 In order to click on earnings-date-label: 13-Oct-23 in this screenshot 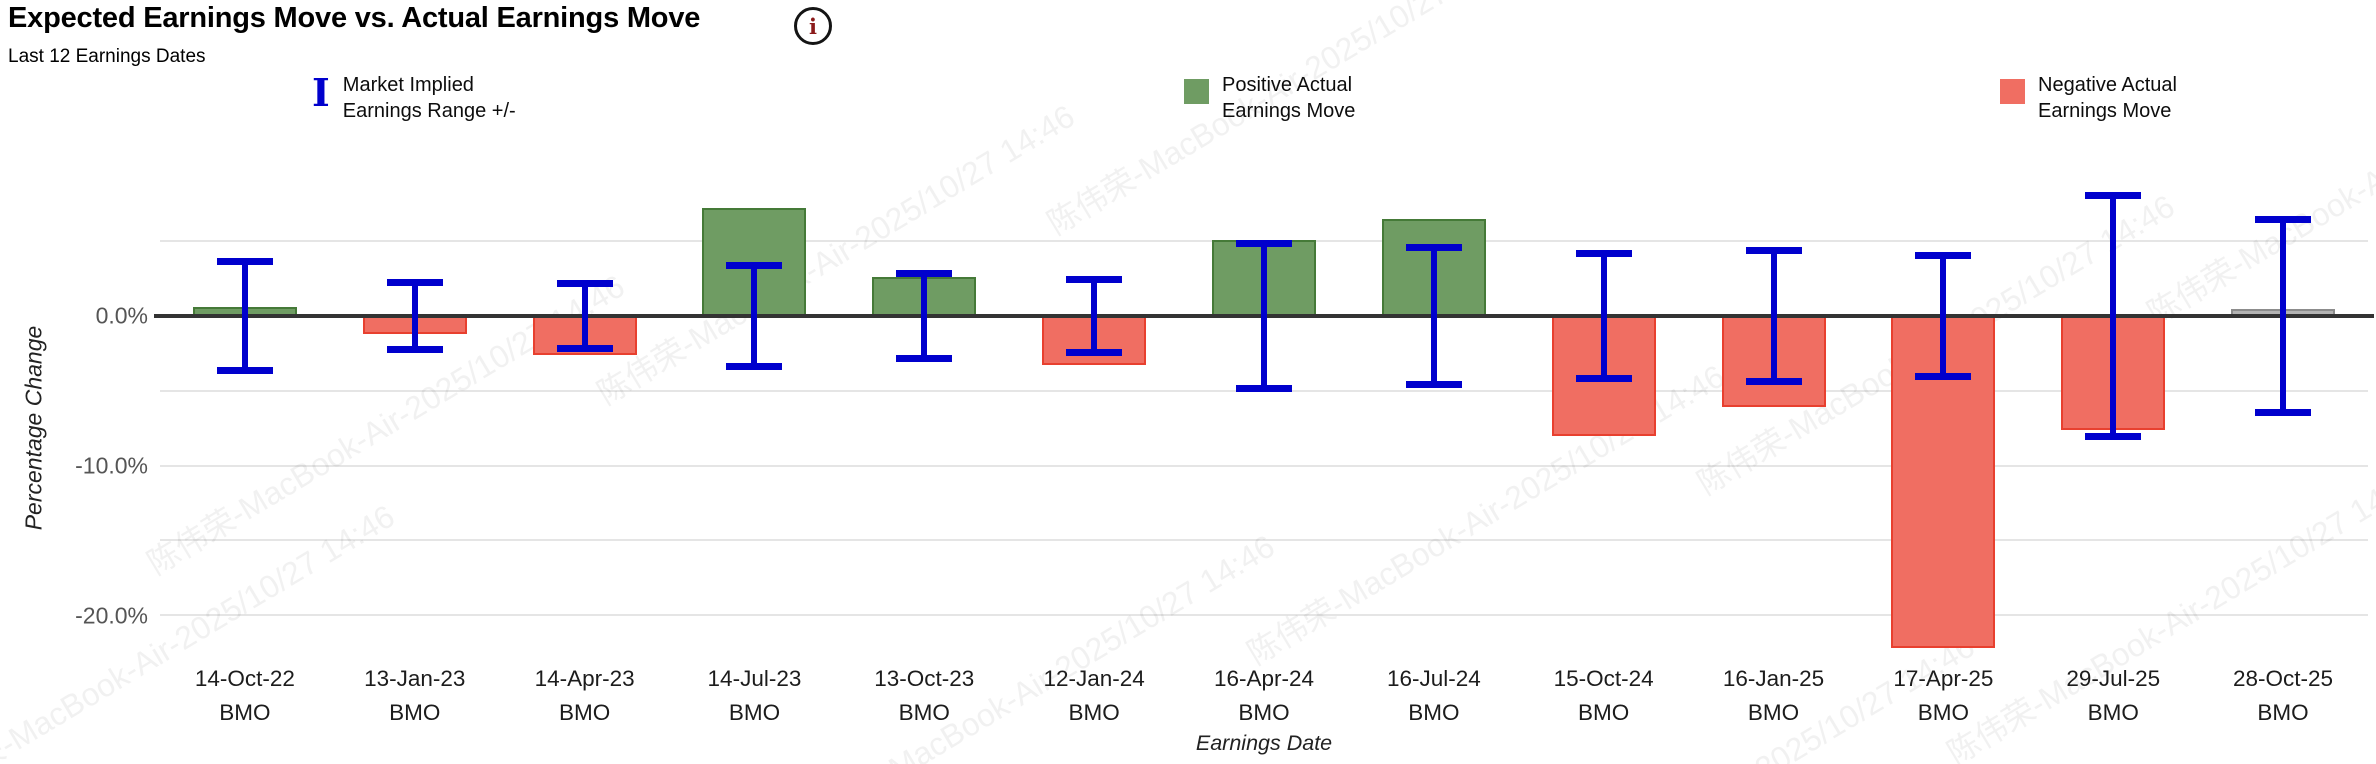, I will do `click(924, 678)`.